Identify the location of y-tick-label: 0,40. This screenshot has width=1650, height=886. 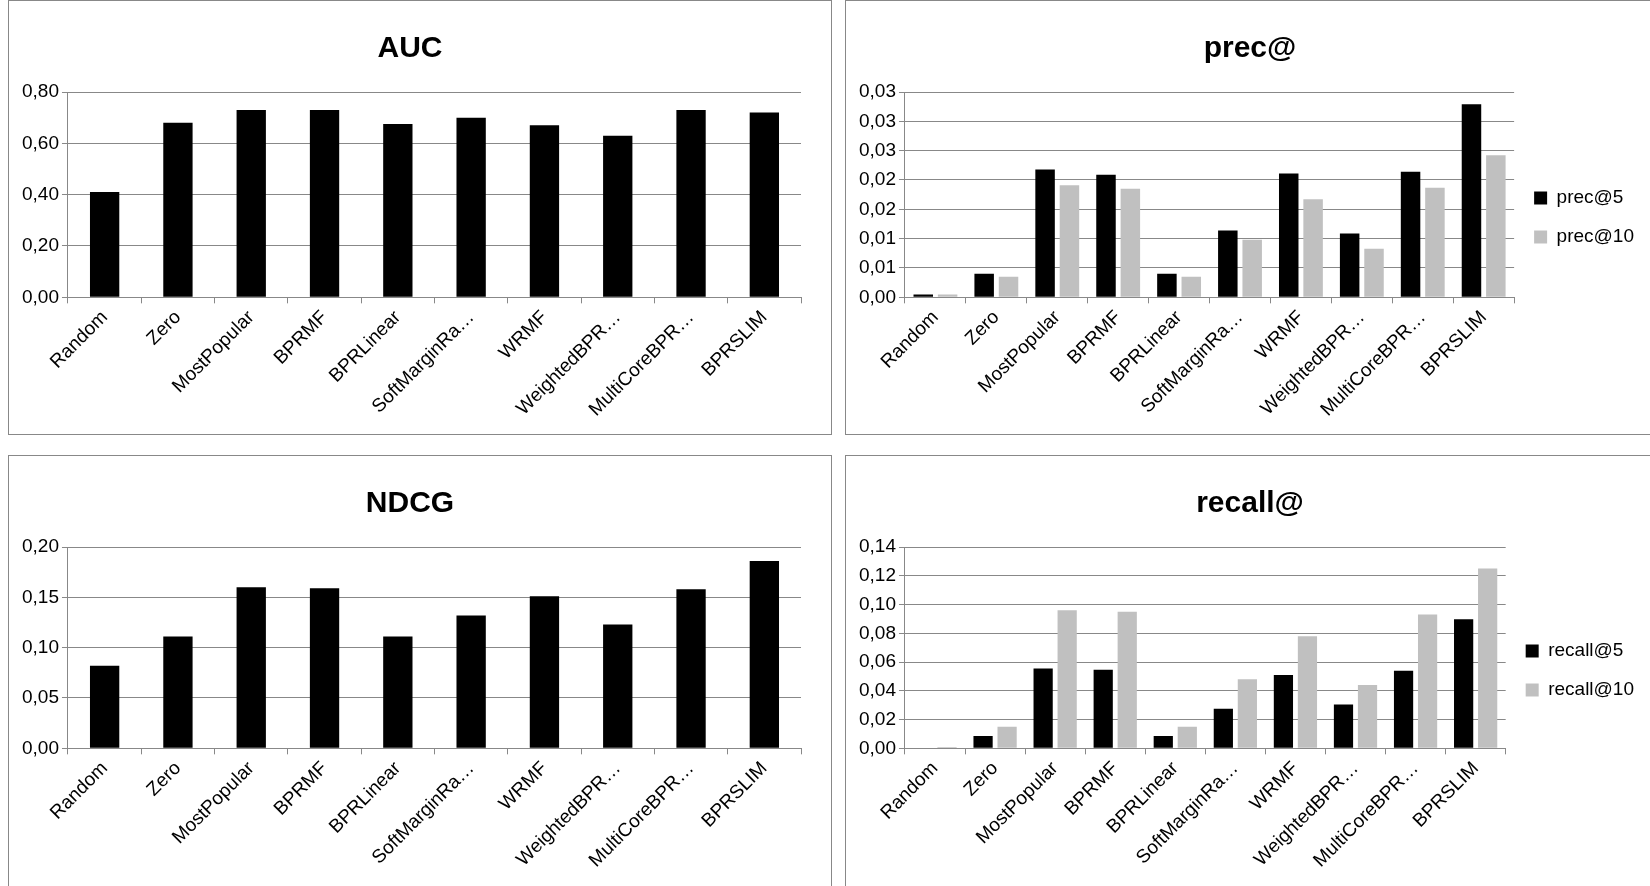
(40, 193).